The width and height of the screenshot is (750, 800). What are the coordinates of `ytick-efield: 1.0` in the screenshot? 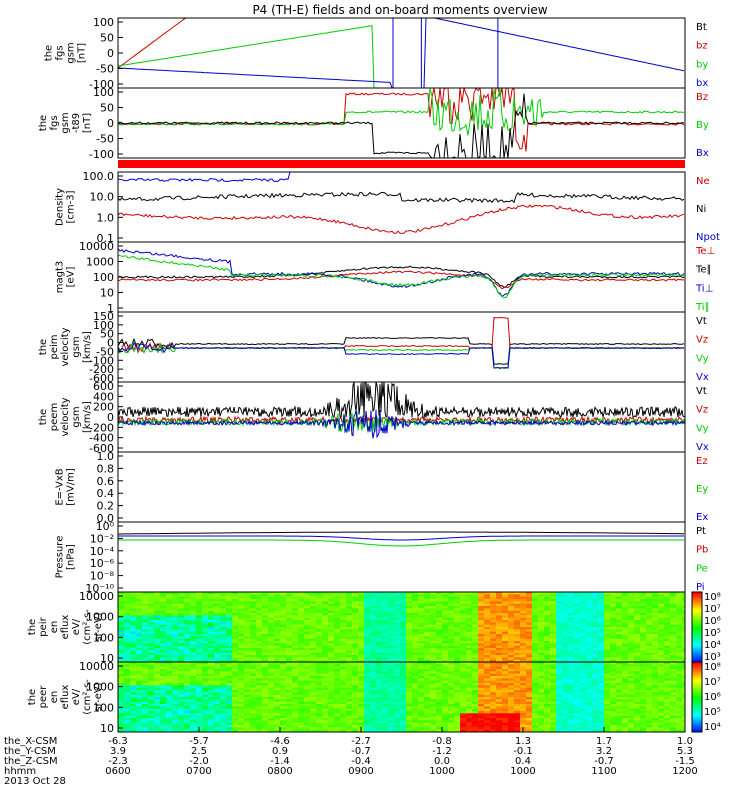 It's located at (106, 456).